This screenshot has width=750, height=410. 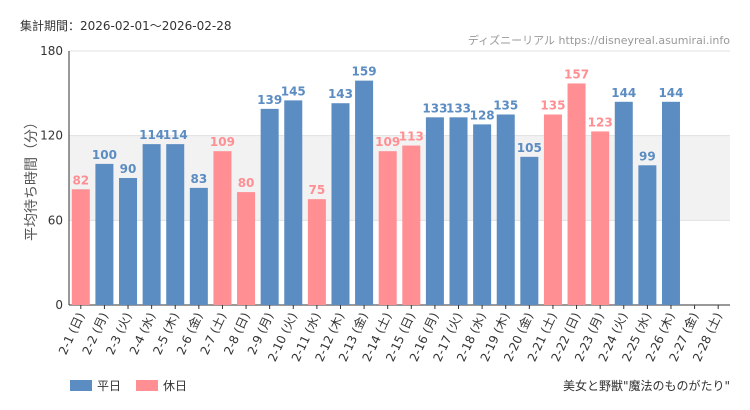 I want to click on value-label: 100, so click(x=104, y=155).